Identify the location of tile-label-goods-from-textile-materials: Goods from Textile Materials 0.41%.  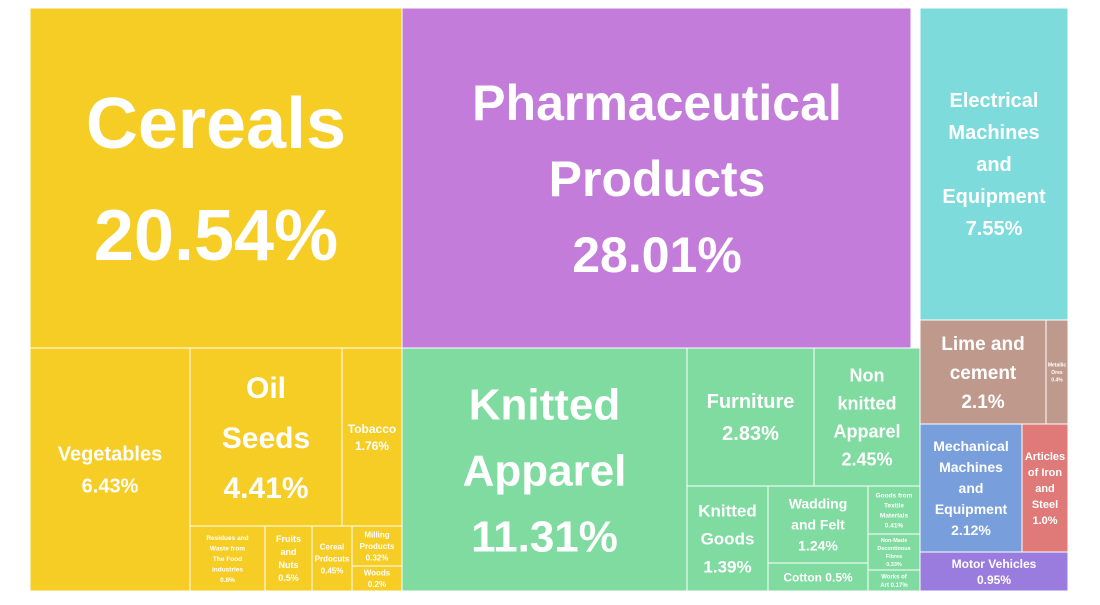
(894, 510).